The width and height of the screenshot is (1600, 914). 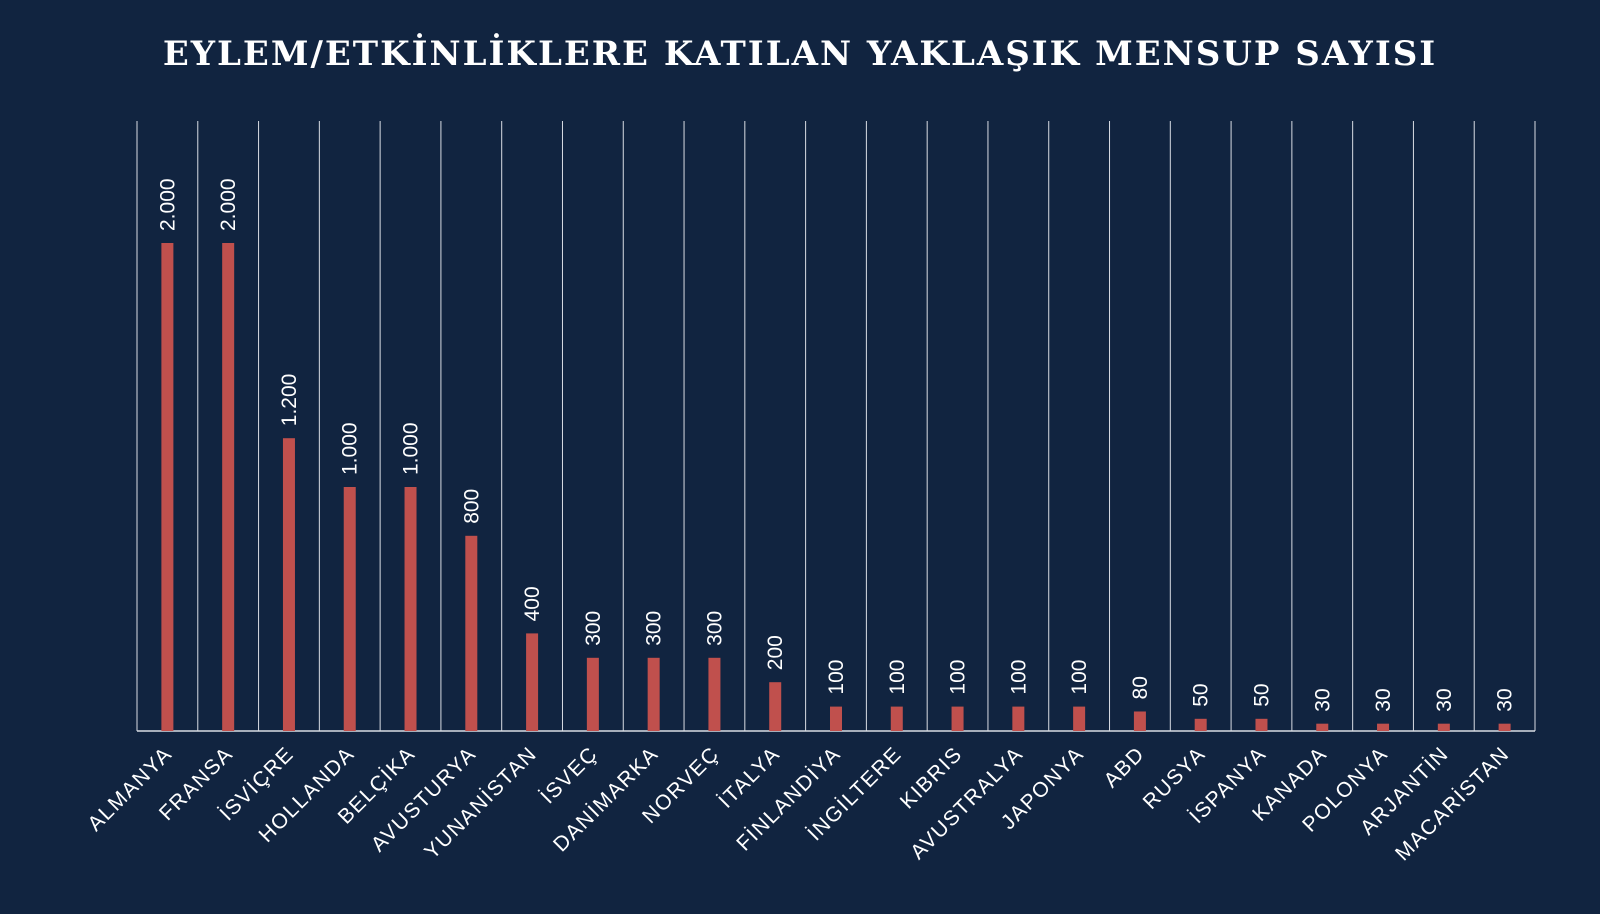 I want to click on value-label: 800, so click(x=471, y=506).